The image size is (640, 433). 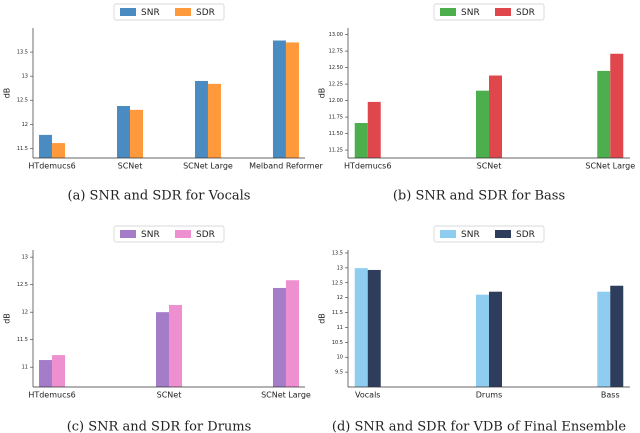 What do you see at coordinates (336, 151) in the screenshot?
I see `y-tick-label: 11.25` at bounding box center [336, 151].